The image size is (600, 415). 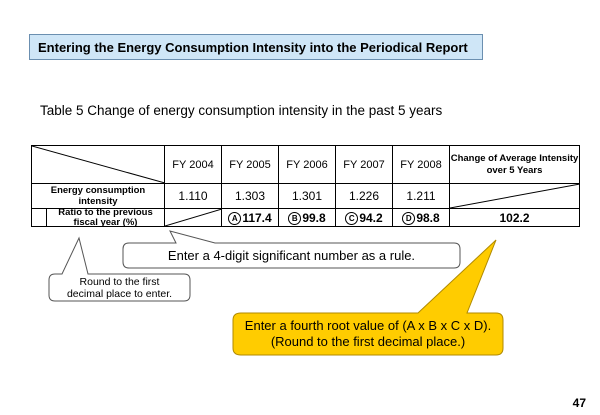 I want to click on page-number: 47, so click(x=579, y=403).